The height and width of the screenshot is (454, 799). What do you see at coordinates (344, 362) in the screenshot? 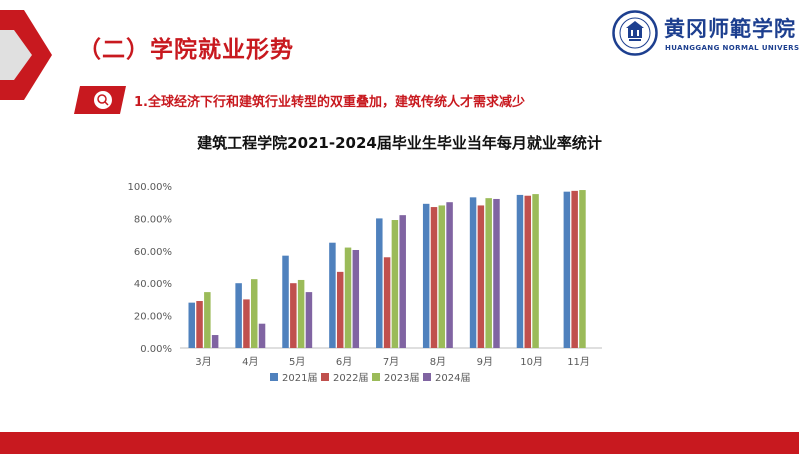
I see `x-tick-label: 6月` at bounding box center [344, 362].